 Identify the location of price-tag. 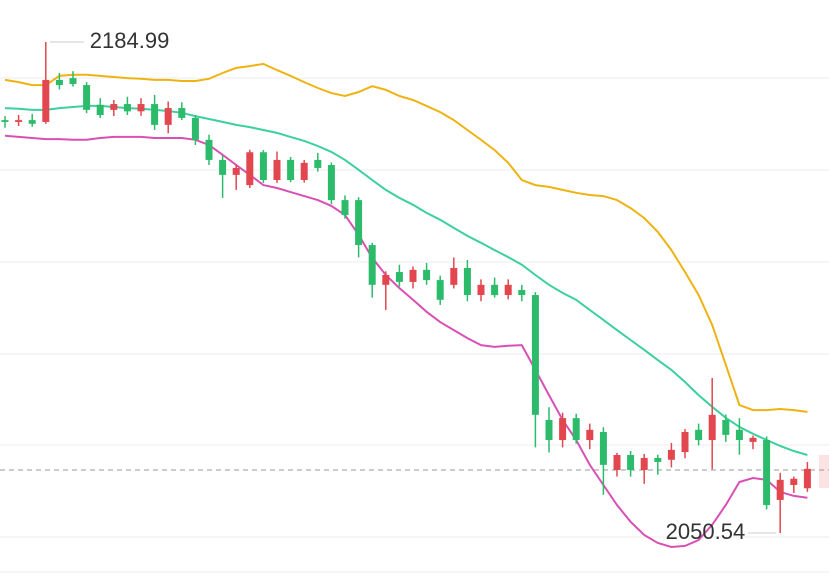
(824, 471).